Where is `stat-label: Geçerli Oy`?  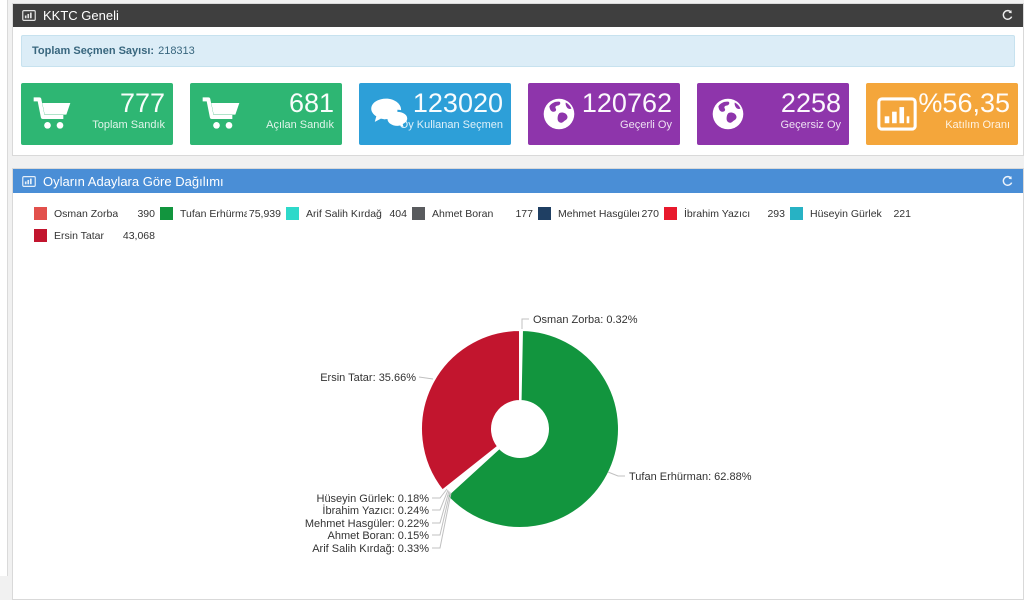
stat-label: Geçerli Oy is located at coordinates (646, 125).